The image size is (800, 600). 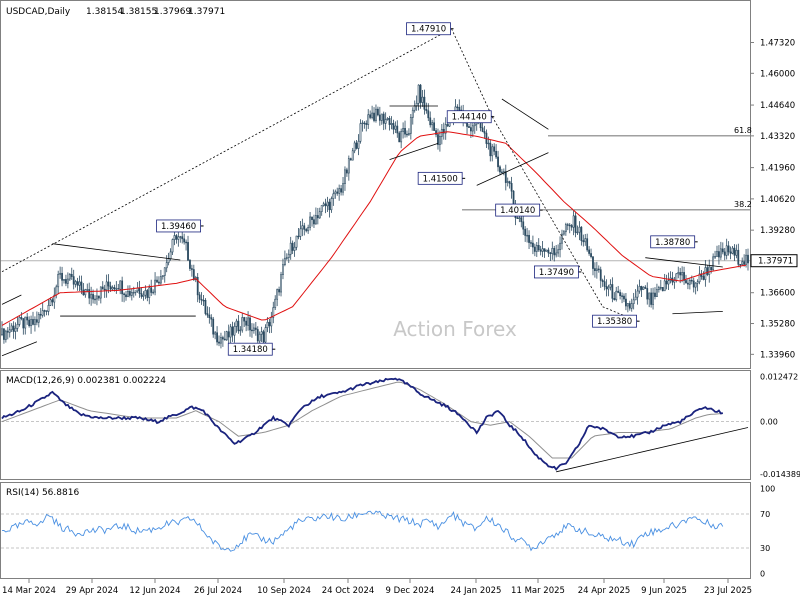 What do you see at coordinates (440, 179) in the screenshot?
I see `annotation-label: 1.41500` at bounding box center [440, 179].